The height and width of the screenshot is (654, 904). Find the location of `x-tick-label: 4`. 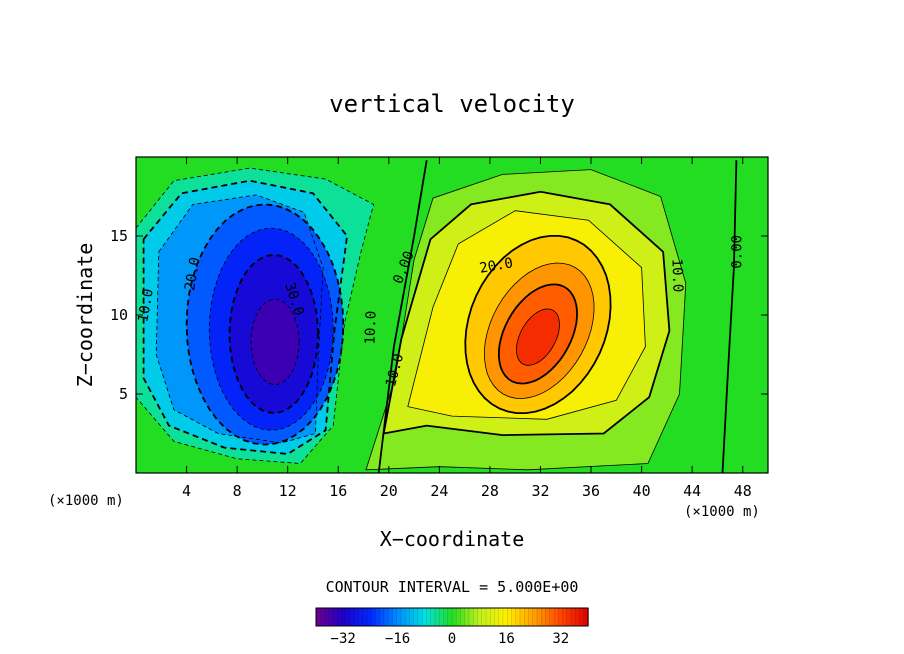

x-tick-label: 4 is located at coordinates (186, 491).